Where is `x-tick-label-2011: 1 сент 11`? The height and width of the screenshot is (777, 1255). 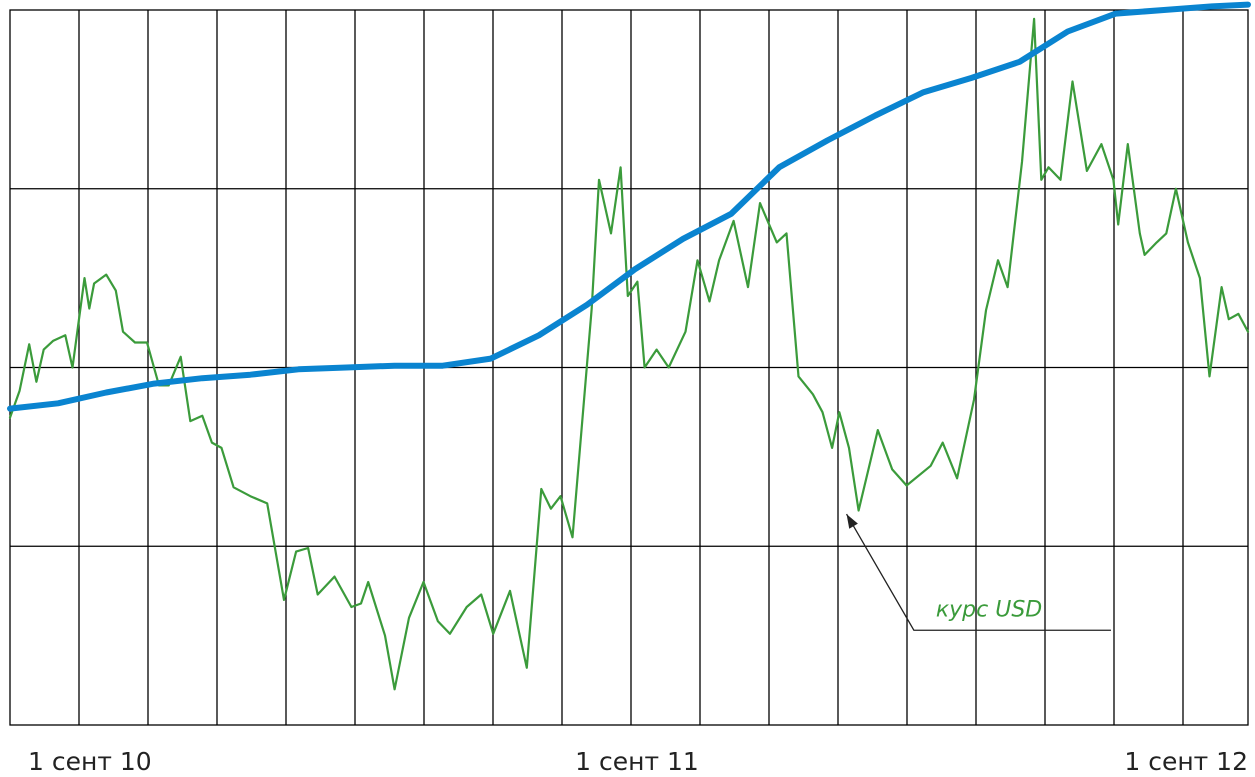
x-tick-label-2011: 1 сент 11 is located at coordinates (637, 761).